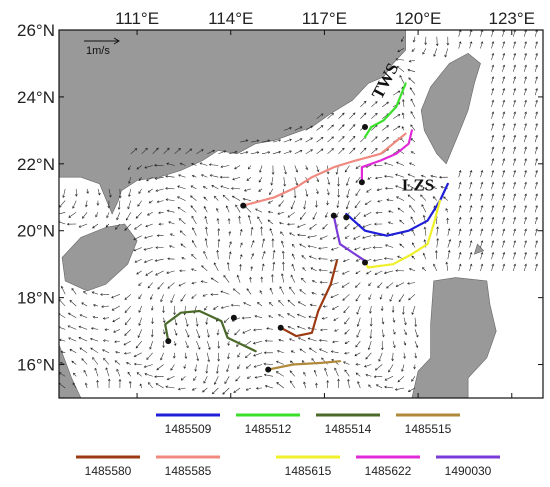 The width and height of the screenshot is (550, 487). Describe the element at coordinates (450, 109) in the screenshot. I see `taiwan-island-land` at that location.